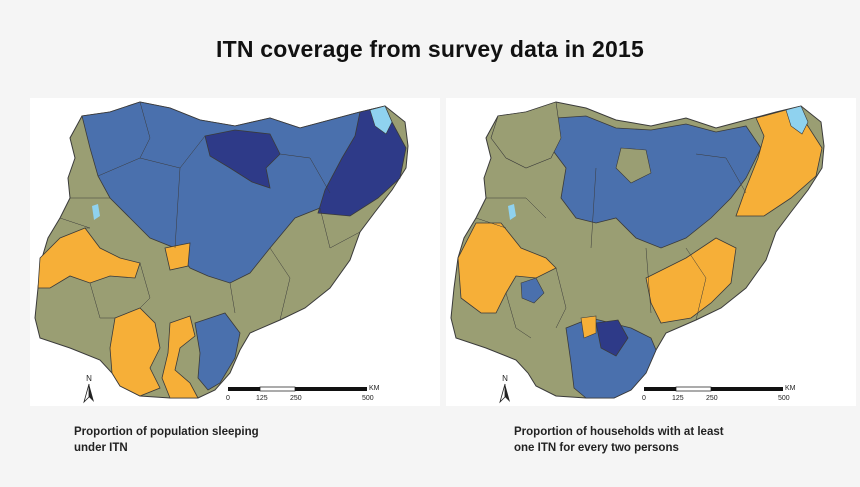 Image resolution: width=860 pixels, height=487 pixels. I want to click on caption-line: under ITN, so click(101, 448).